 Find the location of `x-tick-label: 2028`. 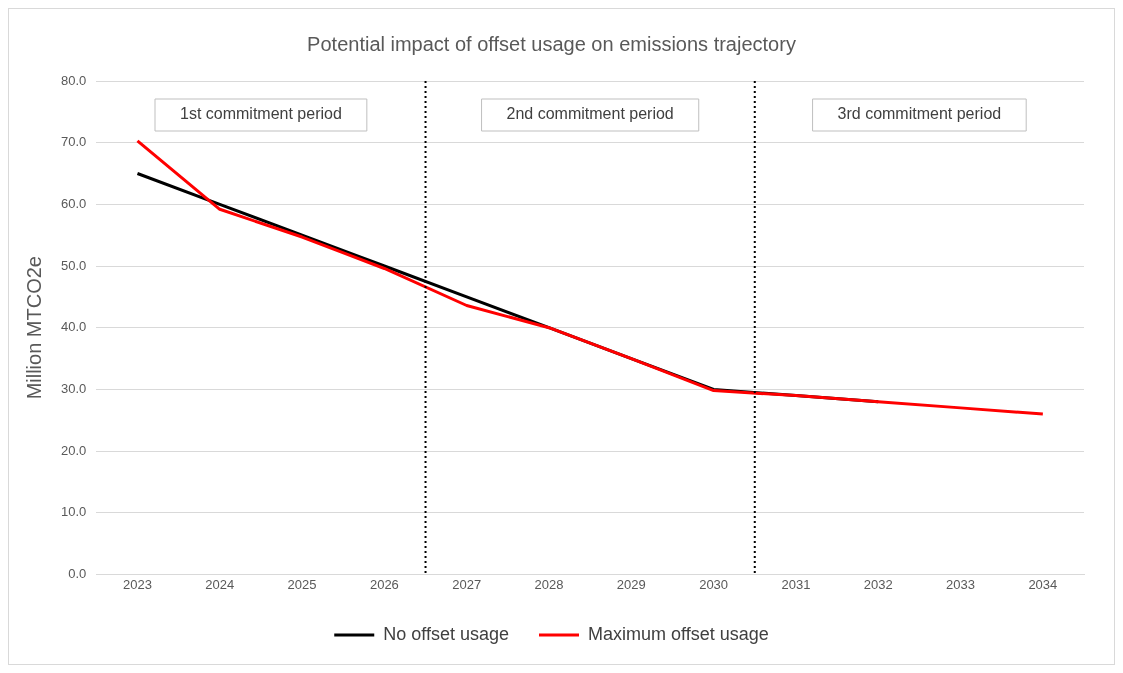

x-tick-label: 2028 is located at coordinates (549, 584).